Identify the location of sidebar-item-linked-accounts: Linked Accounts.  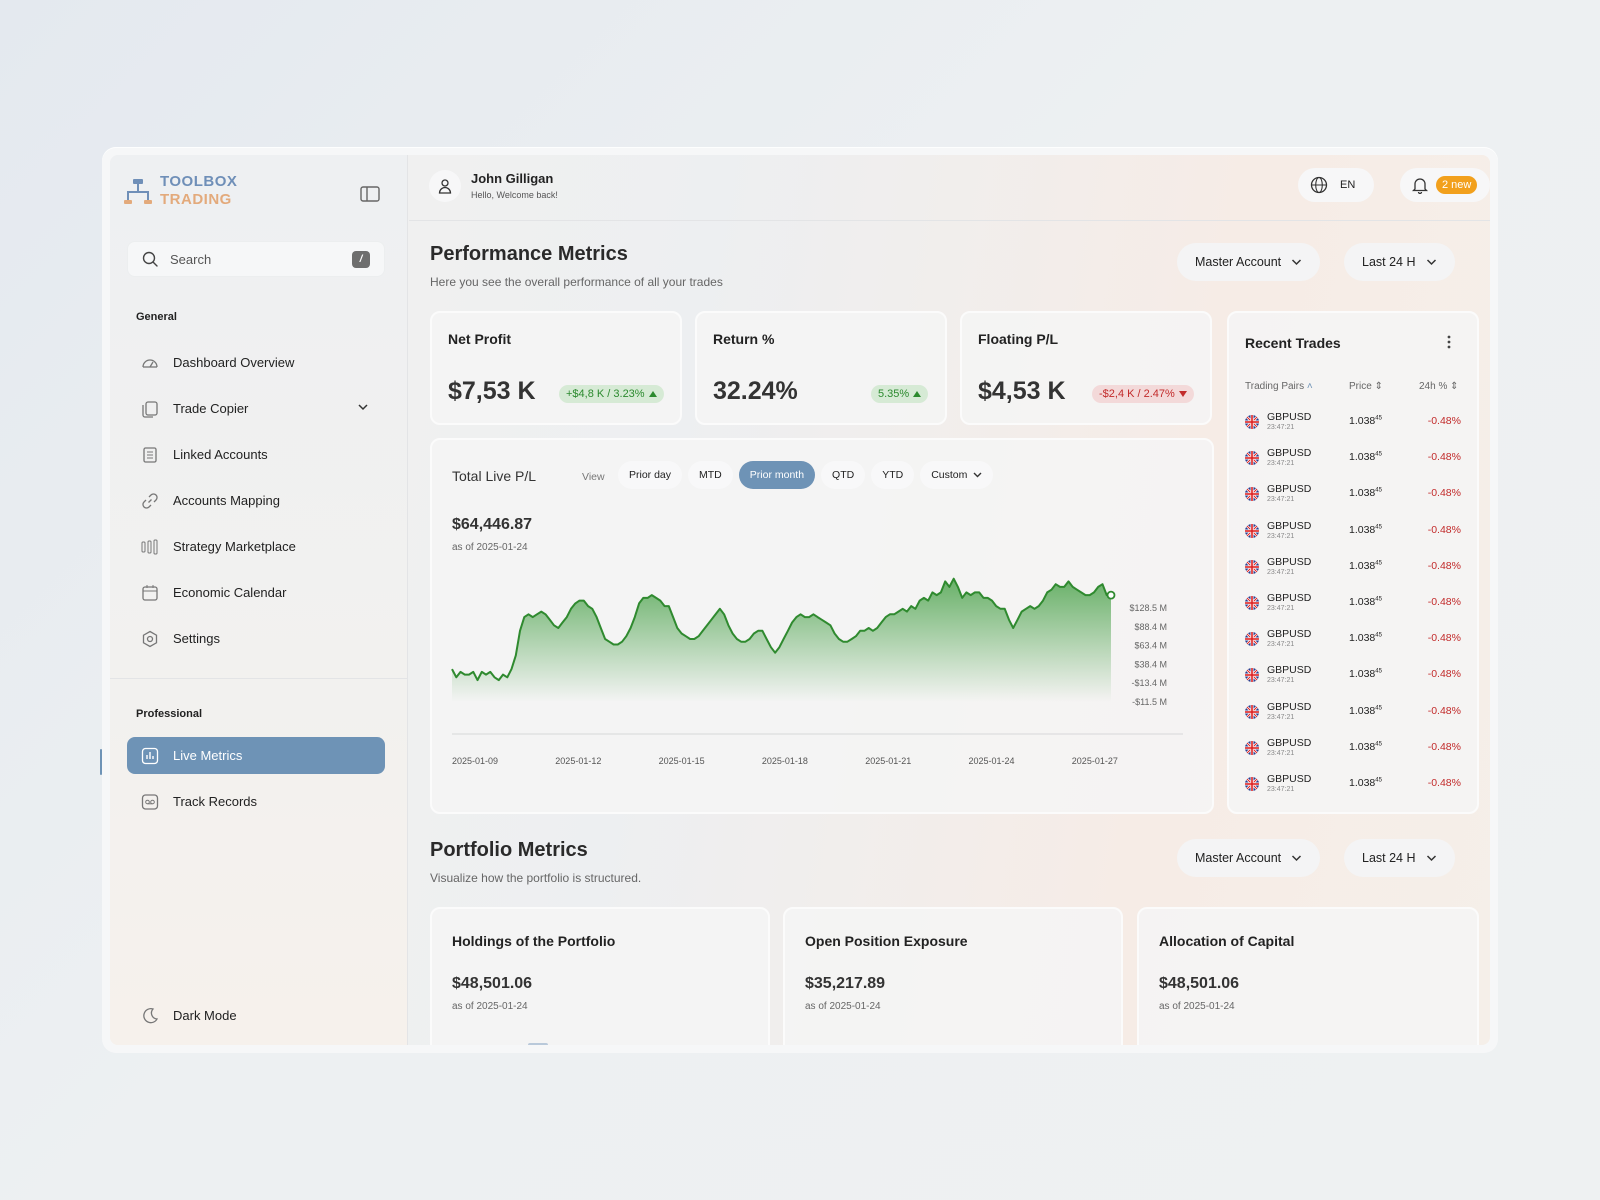
(256, 454).